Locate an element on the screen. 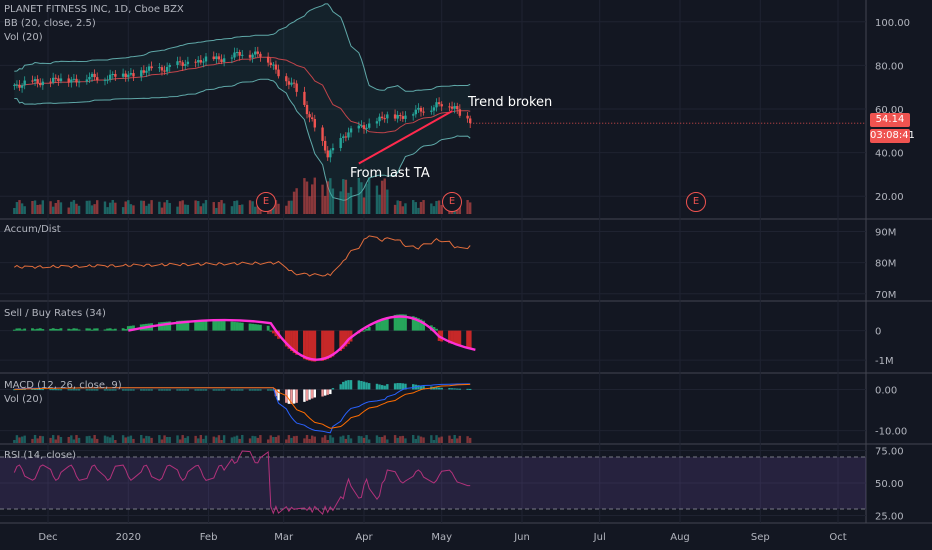  rsi-line is located at coordinates (242, 483).